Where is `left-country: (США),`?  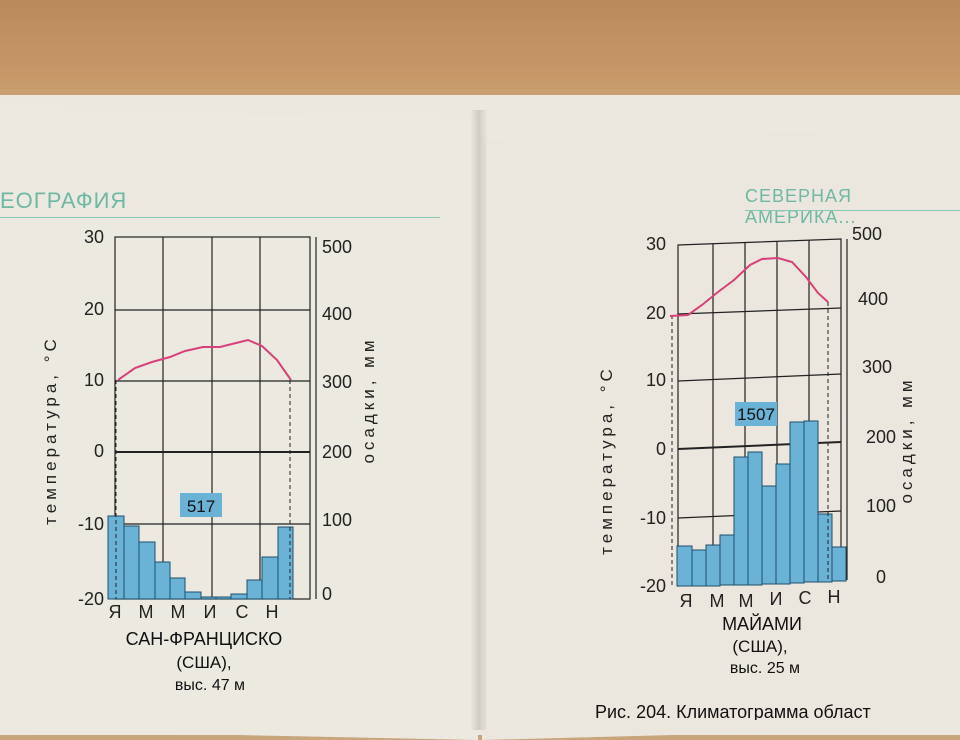
left-country: (США), is located at coordinates (203, 662).